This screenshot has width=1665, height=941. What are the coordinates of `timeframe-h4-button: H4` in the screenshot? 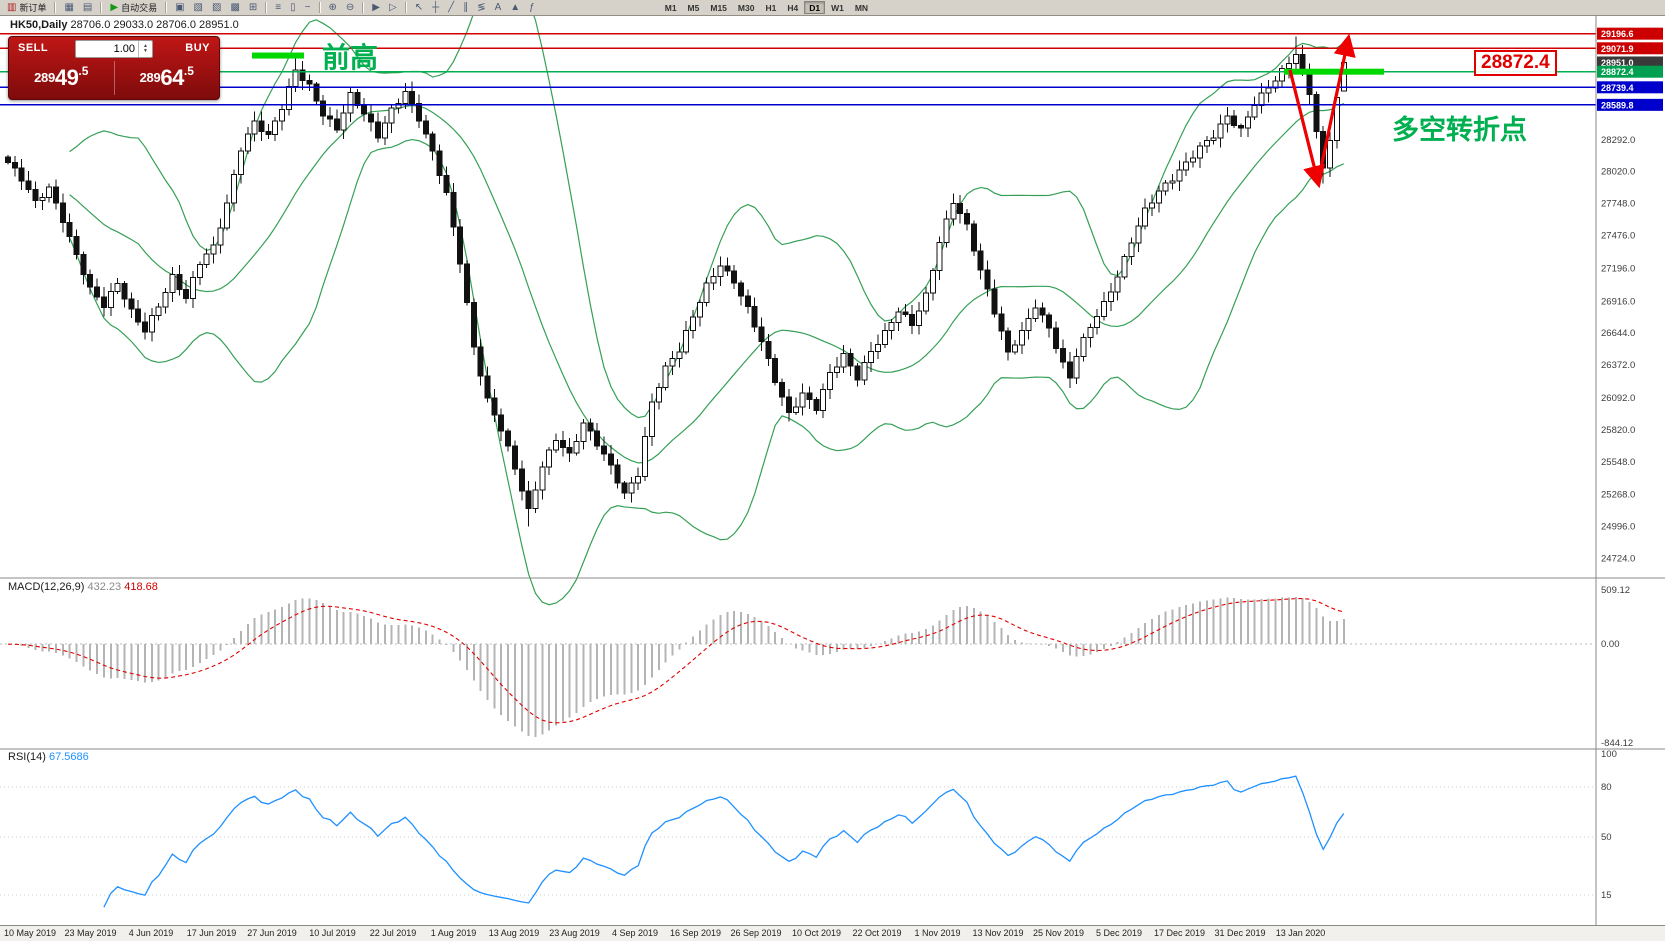 It's located at (792, 7).